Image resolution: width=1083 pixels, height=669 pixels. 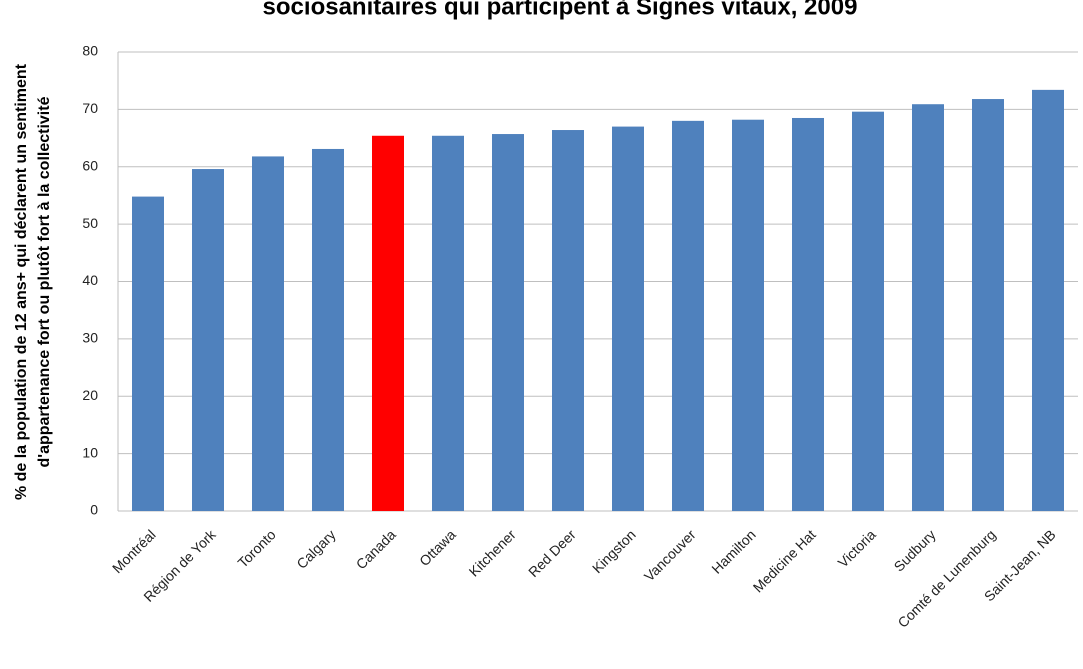 I want to click on x-tick-label: Toronto, so click(x=256, y=548).